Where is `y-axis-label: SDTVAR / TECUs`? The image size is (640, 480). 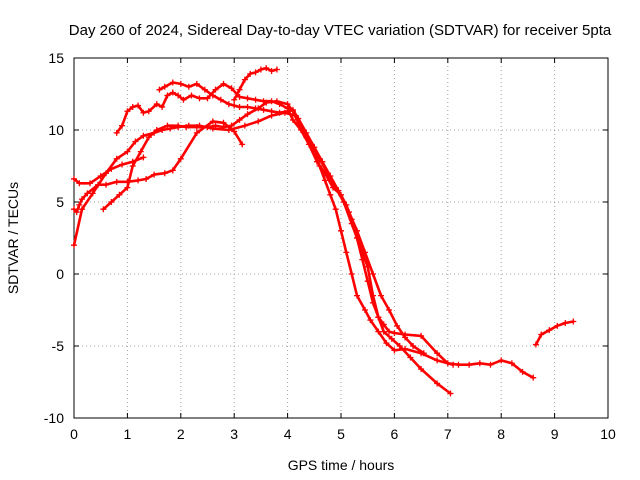 y-axis-label: SDTVAR / TECUs is located at coordinates (13, 238).